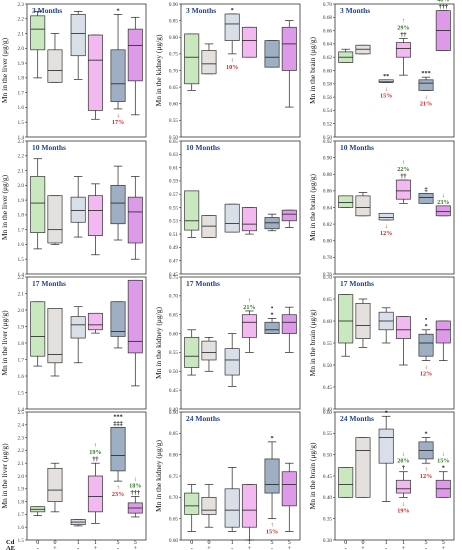 This screenshot has height=550, width=462. Describe the element at coordinates (357, 283) in the screenshot. I see `panel-title: 17 Months` at that location.